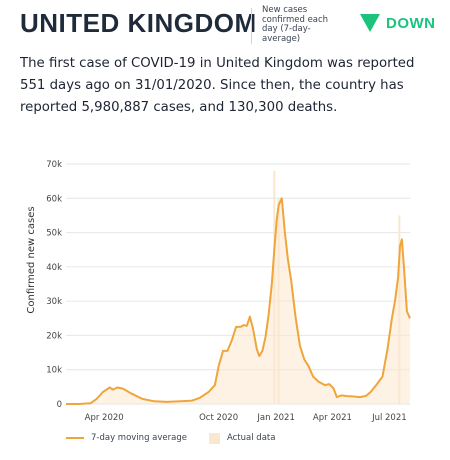  What do you see at coordinates (332, 418) in the screenshot?
I see `x-tick-label: Apr 2021` at bounding box center [332, 418].